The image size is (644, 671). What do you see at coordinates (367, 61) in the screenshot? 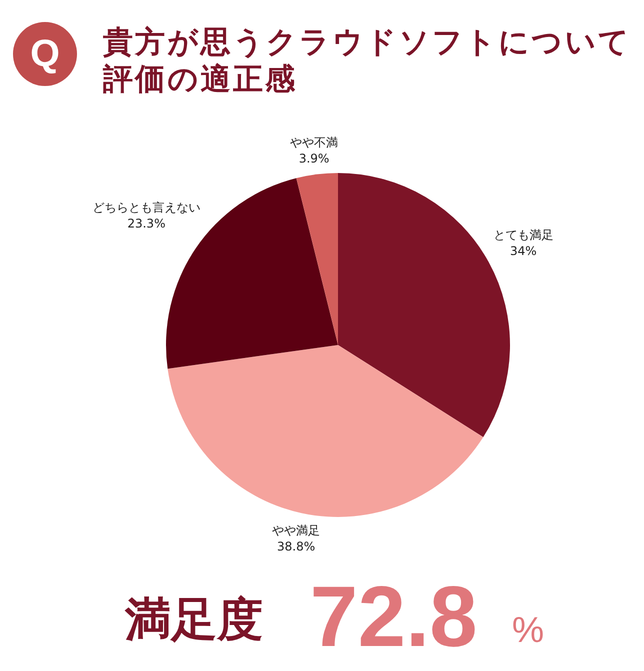
I see `chart-title: 貴方が思うクラウドソフトについて評価の適正感` at bounding box center [367, 61].